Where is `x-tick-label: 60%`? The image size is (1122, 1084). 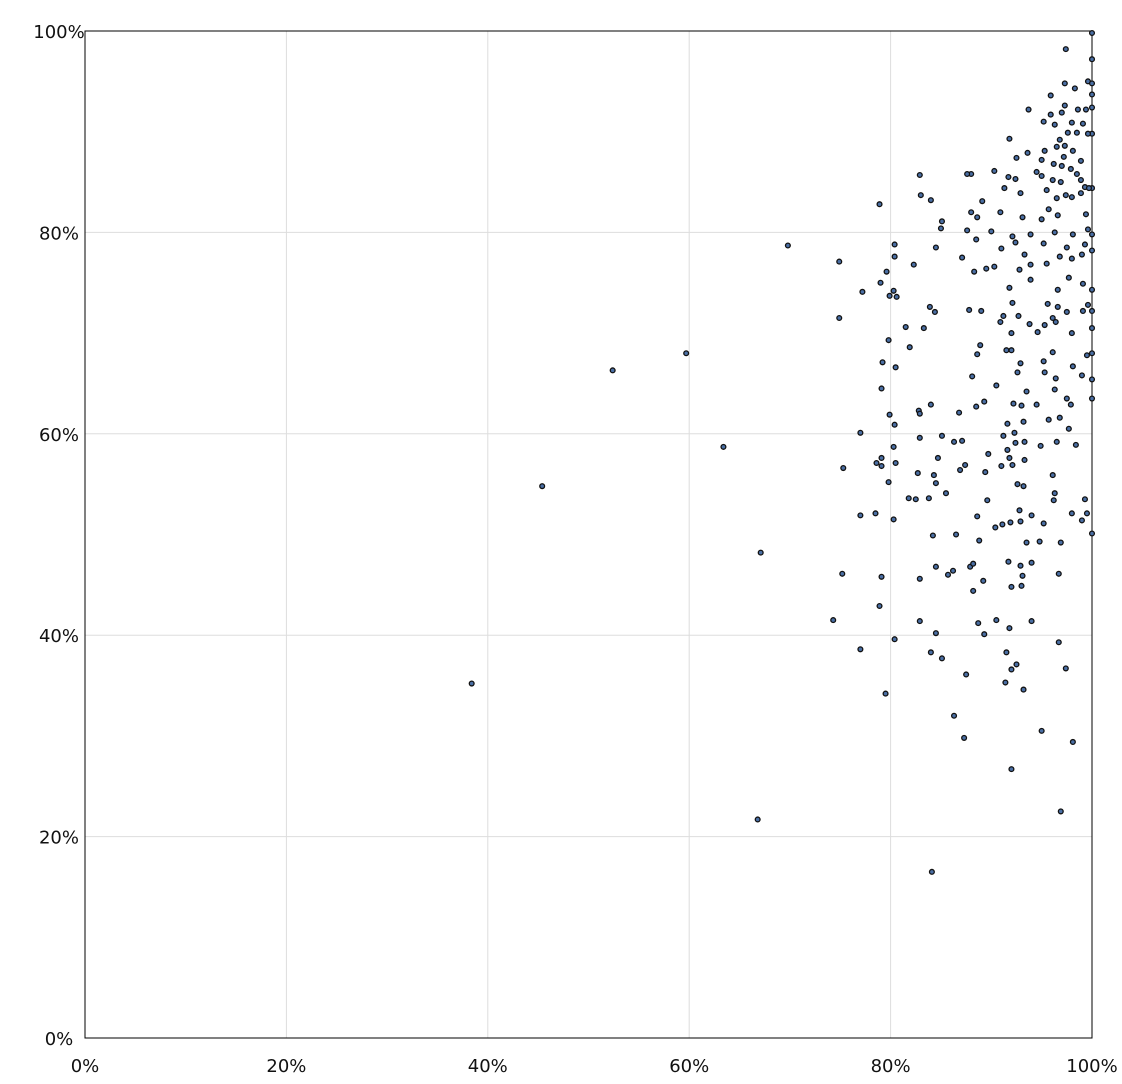
x-tick-label: 60% is located at coordinates (689, 1066).